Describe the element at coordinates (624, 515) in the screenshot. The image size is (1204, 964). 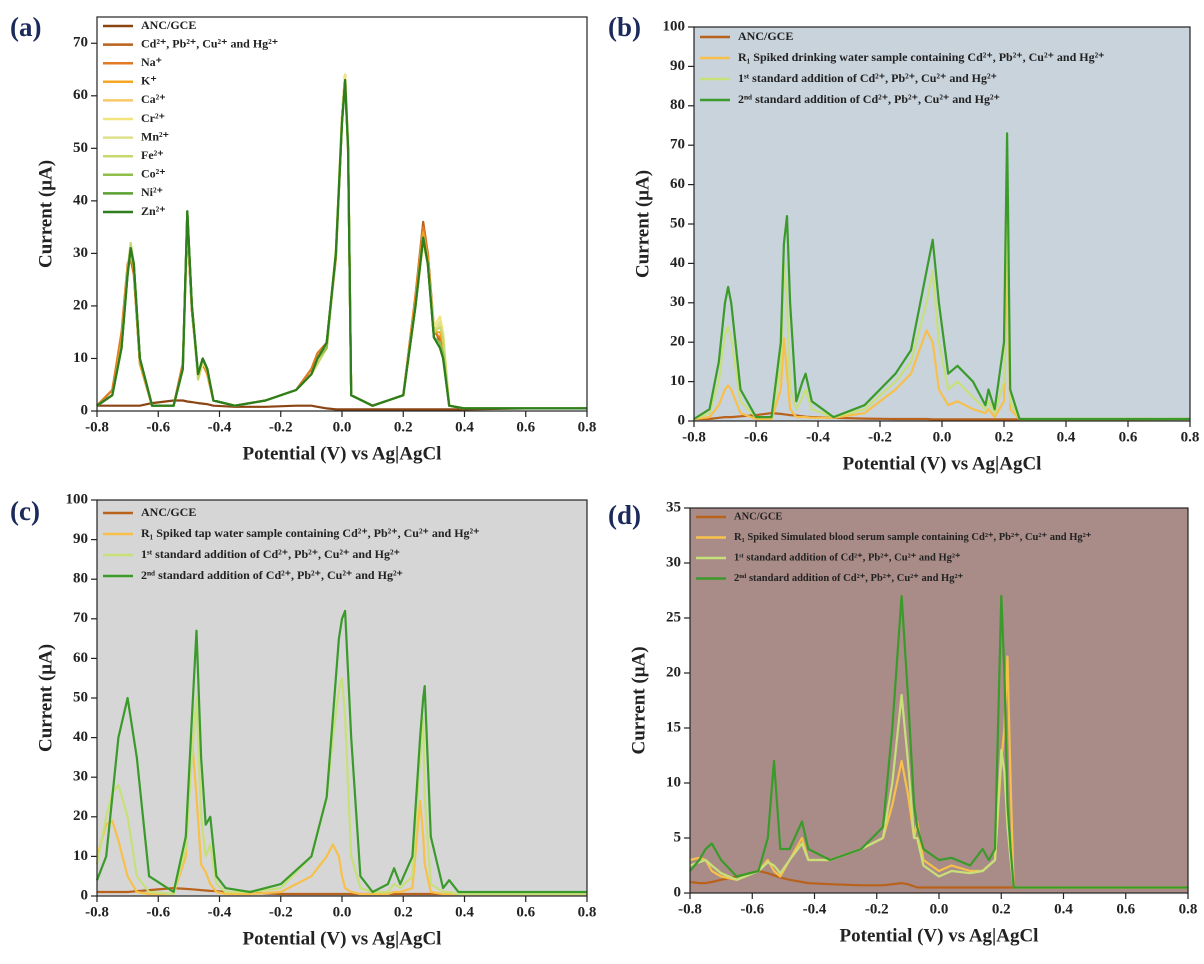
I see `panel-label: (d)` at that location.